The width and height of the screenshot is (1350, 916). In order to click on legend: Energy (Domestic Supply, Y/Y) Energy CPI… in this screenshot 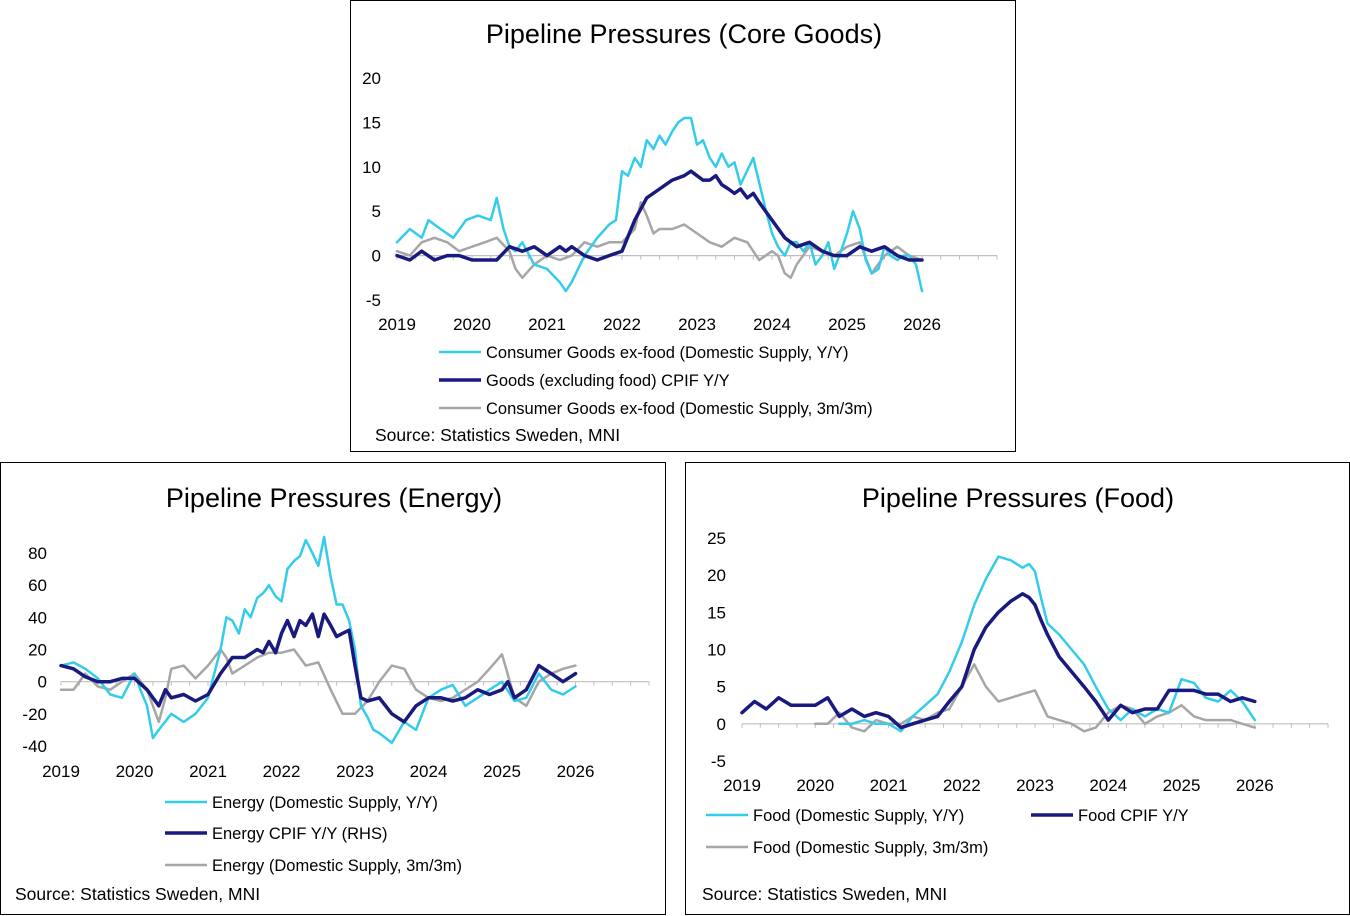, I will do `click(313, 834)`.